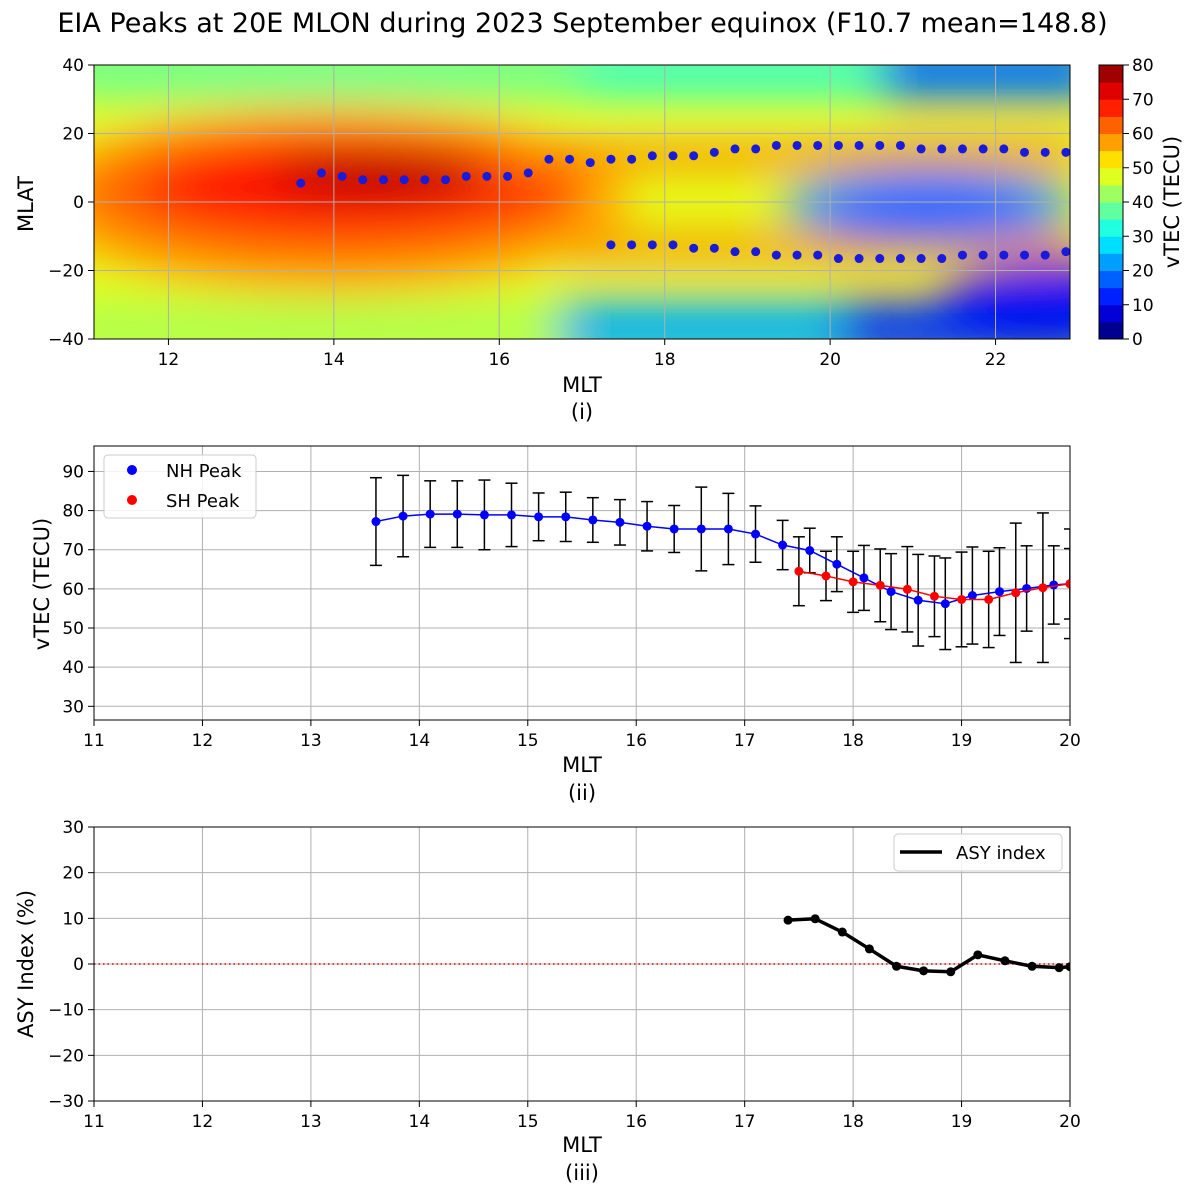 The image size is (1200, 1200). I want to click on colorbar-tick-label: 80, so click(1143, 66).